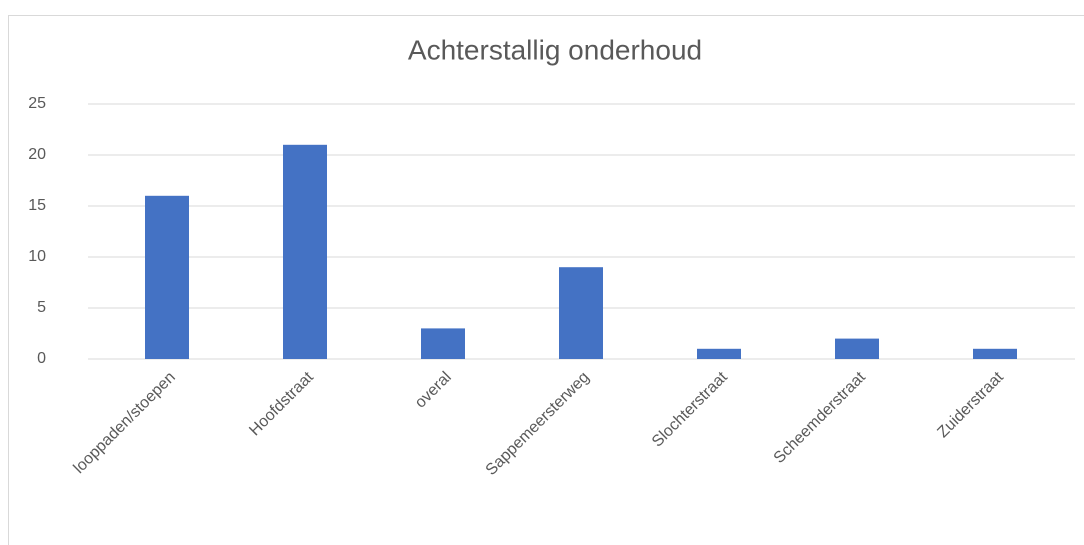 The width and height of the screenshot is (1084, 545). What do you see at coordinates (37, 154) in the screenshot?
I see `y-tick-label: 20` at bounding box center [37, 154].